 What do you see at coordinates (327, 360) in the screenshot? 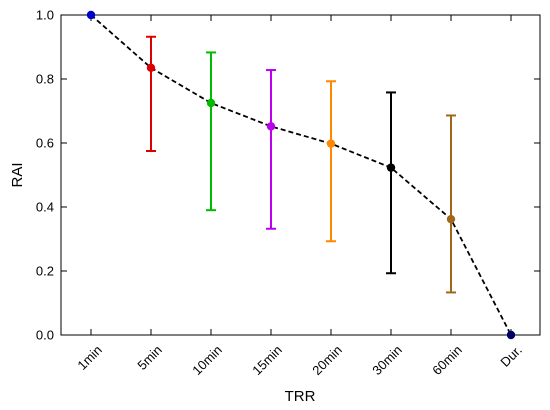
I see `x-tick-label: 20min` at bounding box center [327, 360].